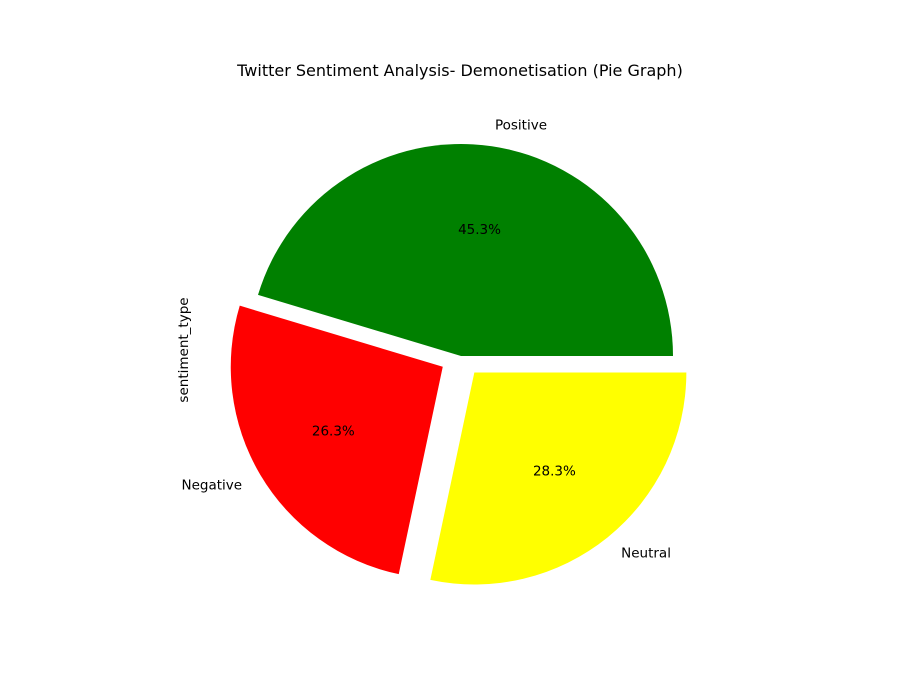 This screenshot has width=900, height=700. I want to click on slice-label-negative: Negative, so click(212, 486).